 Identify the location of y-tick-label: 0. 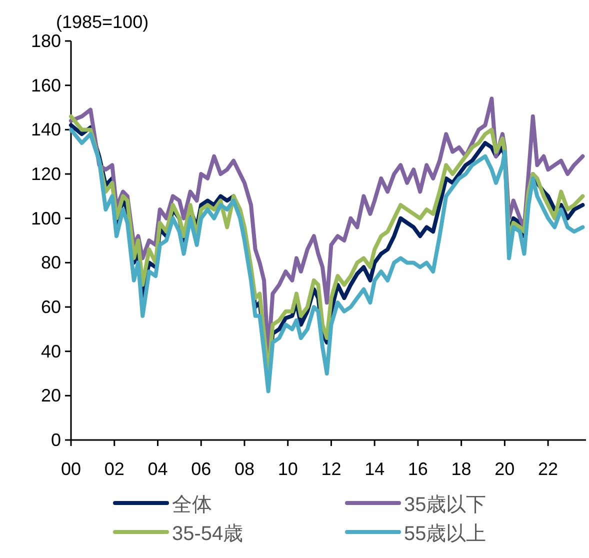
(55, 440).